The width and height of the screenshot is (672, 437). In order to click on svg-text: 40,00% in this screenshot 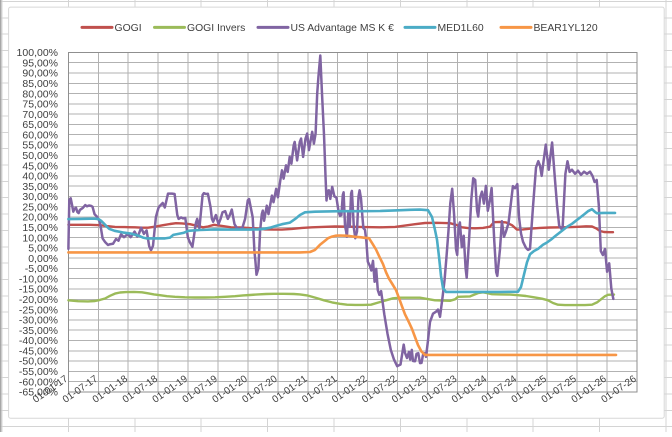, I will do `click(40, 177)`.